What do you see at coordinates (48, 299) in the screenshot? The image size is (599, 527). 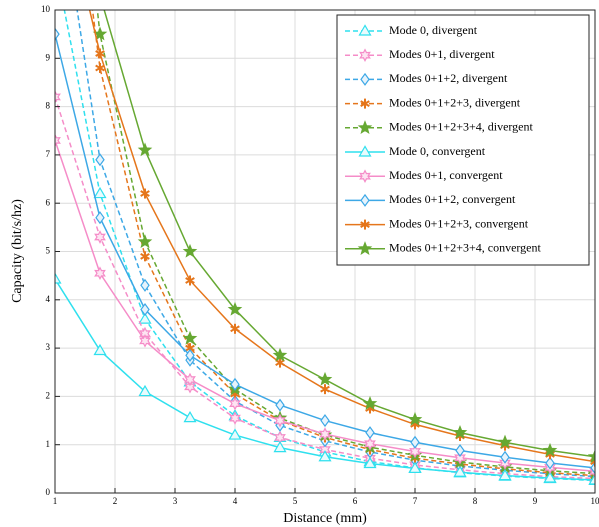 I see `y-tick-label: 4` at bounding box center [48, 299].